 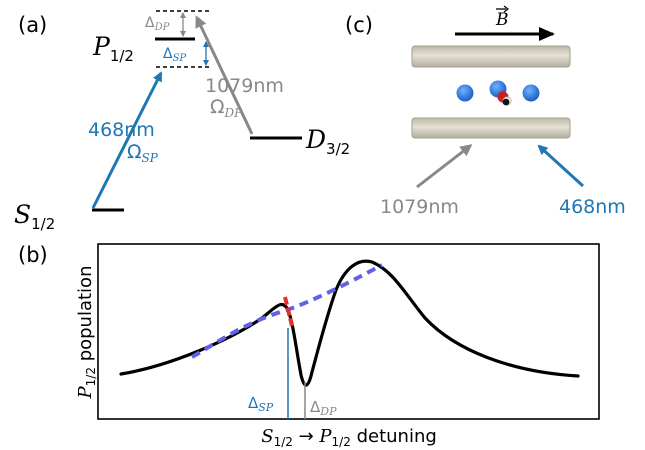 I want to click on blue-laser-wavelength: 468nm, so click(x=121, y=130).